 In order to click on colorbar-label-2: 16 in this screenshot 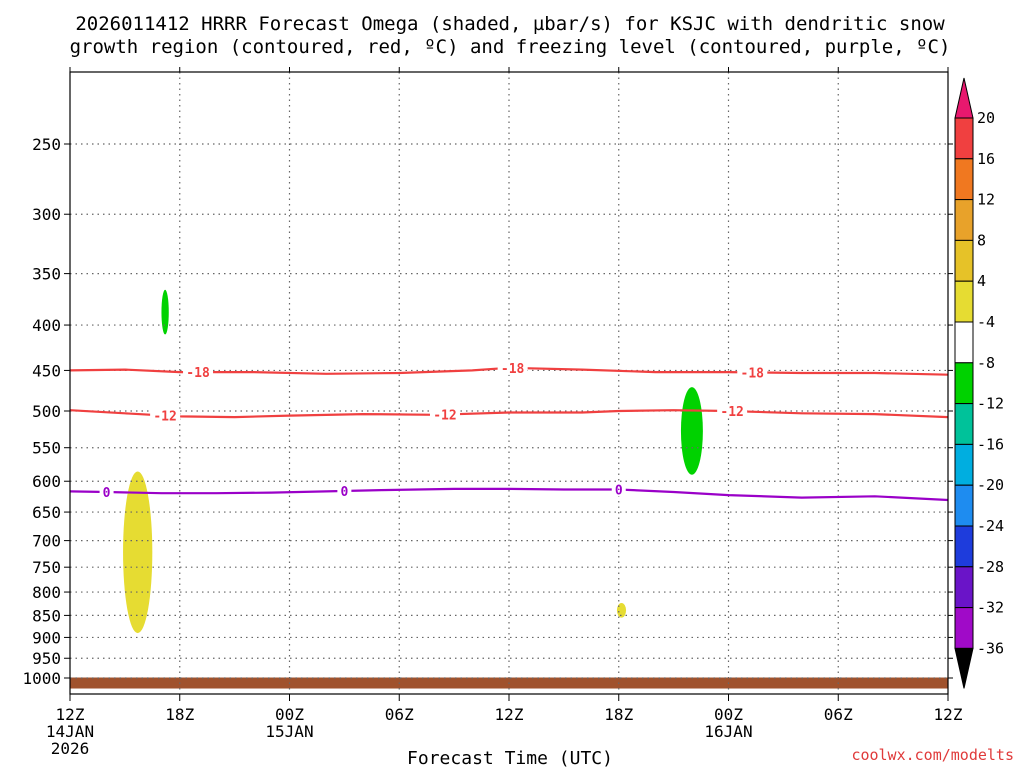, I will do `click(986, 159)`.